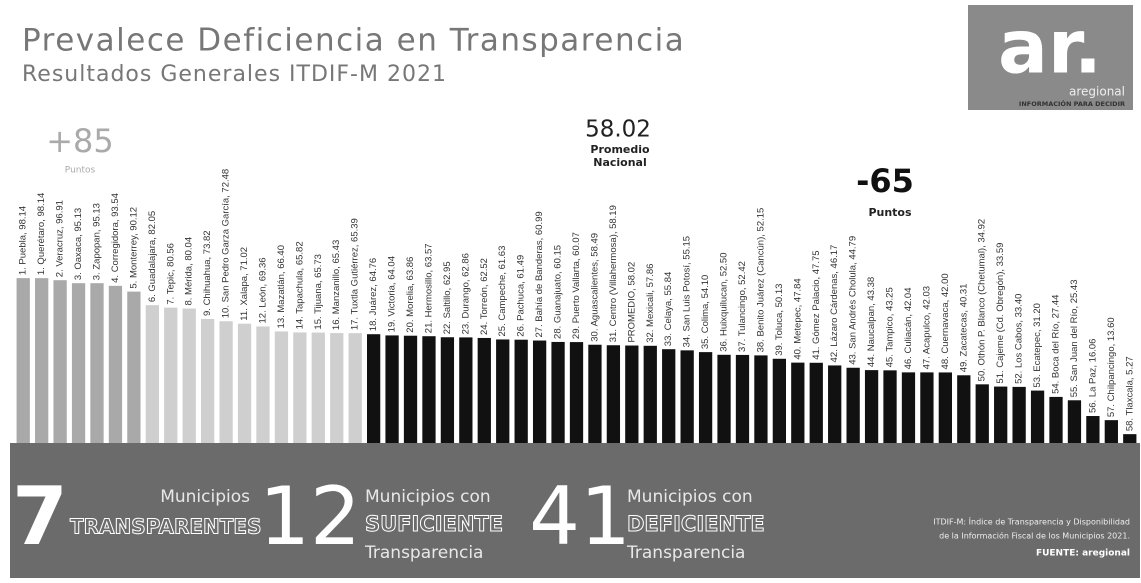  Describe the element at coordinates (1000, 313) in the screenshot. I see `bar-label: 51. Cajeme (Cd. Obregón), 33.59` at that location.